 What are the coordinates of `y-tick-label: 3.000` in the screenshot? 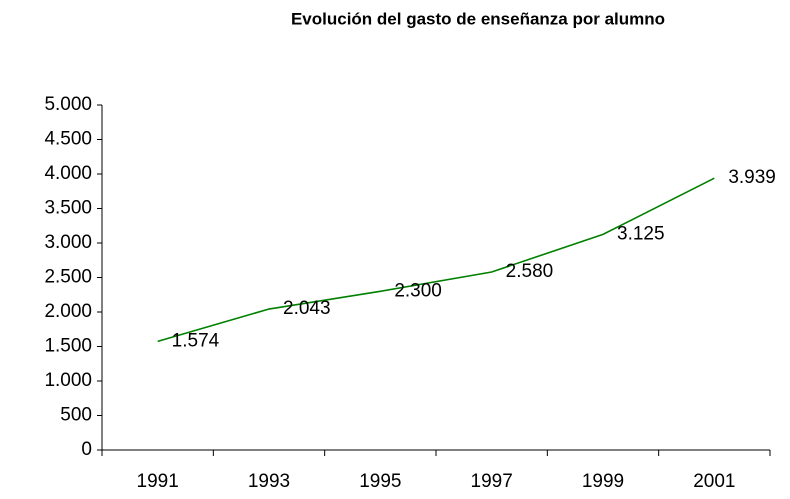 It's located at (68, 242).